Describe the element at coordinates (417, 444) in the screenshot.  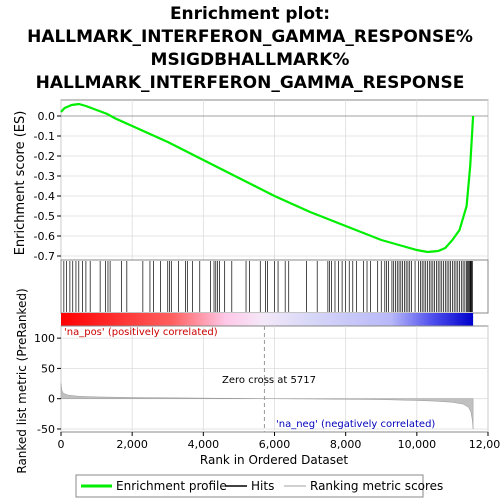
I see `x-tick-label: 10,000` at that location.